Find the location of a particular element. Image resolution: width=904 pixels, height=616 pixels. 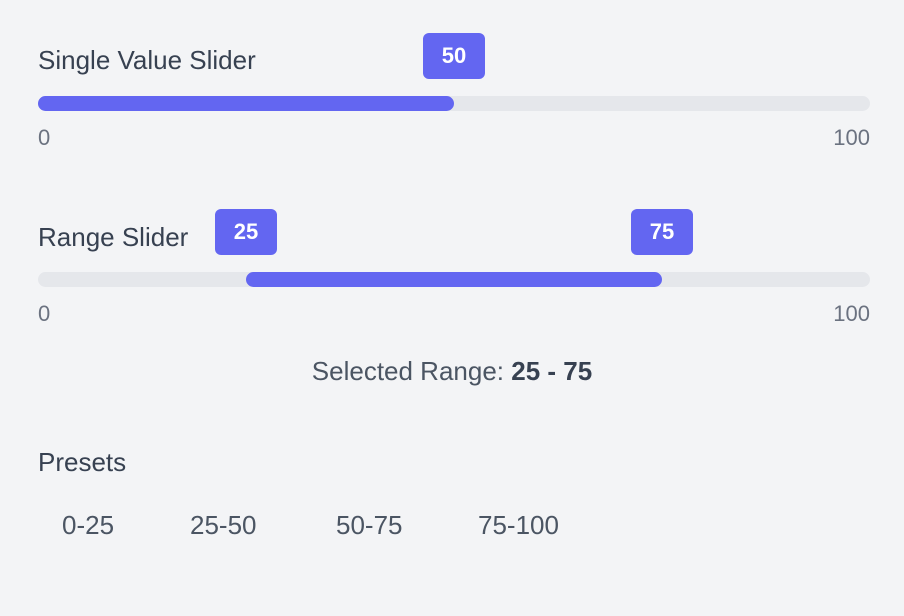

range-slider-max-label: 100 is located at coordinates (851, 313).